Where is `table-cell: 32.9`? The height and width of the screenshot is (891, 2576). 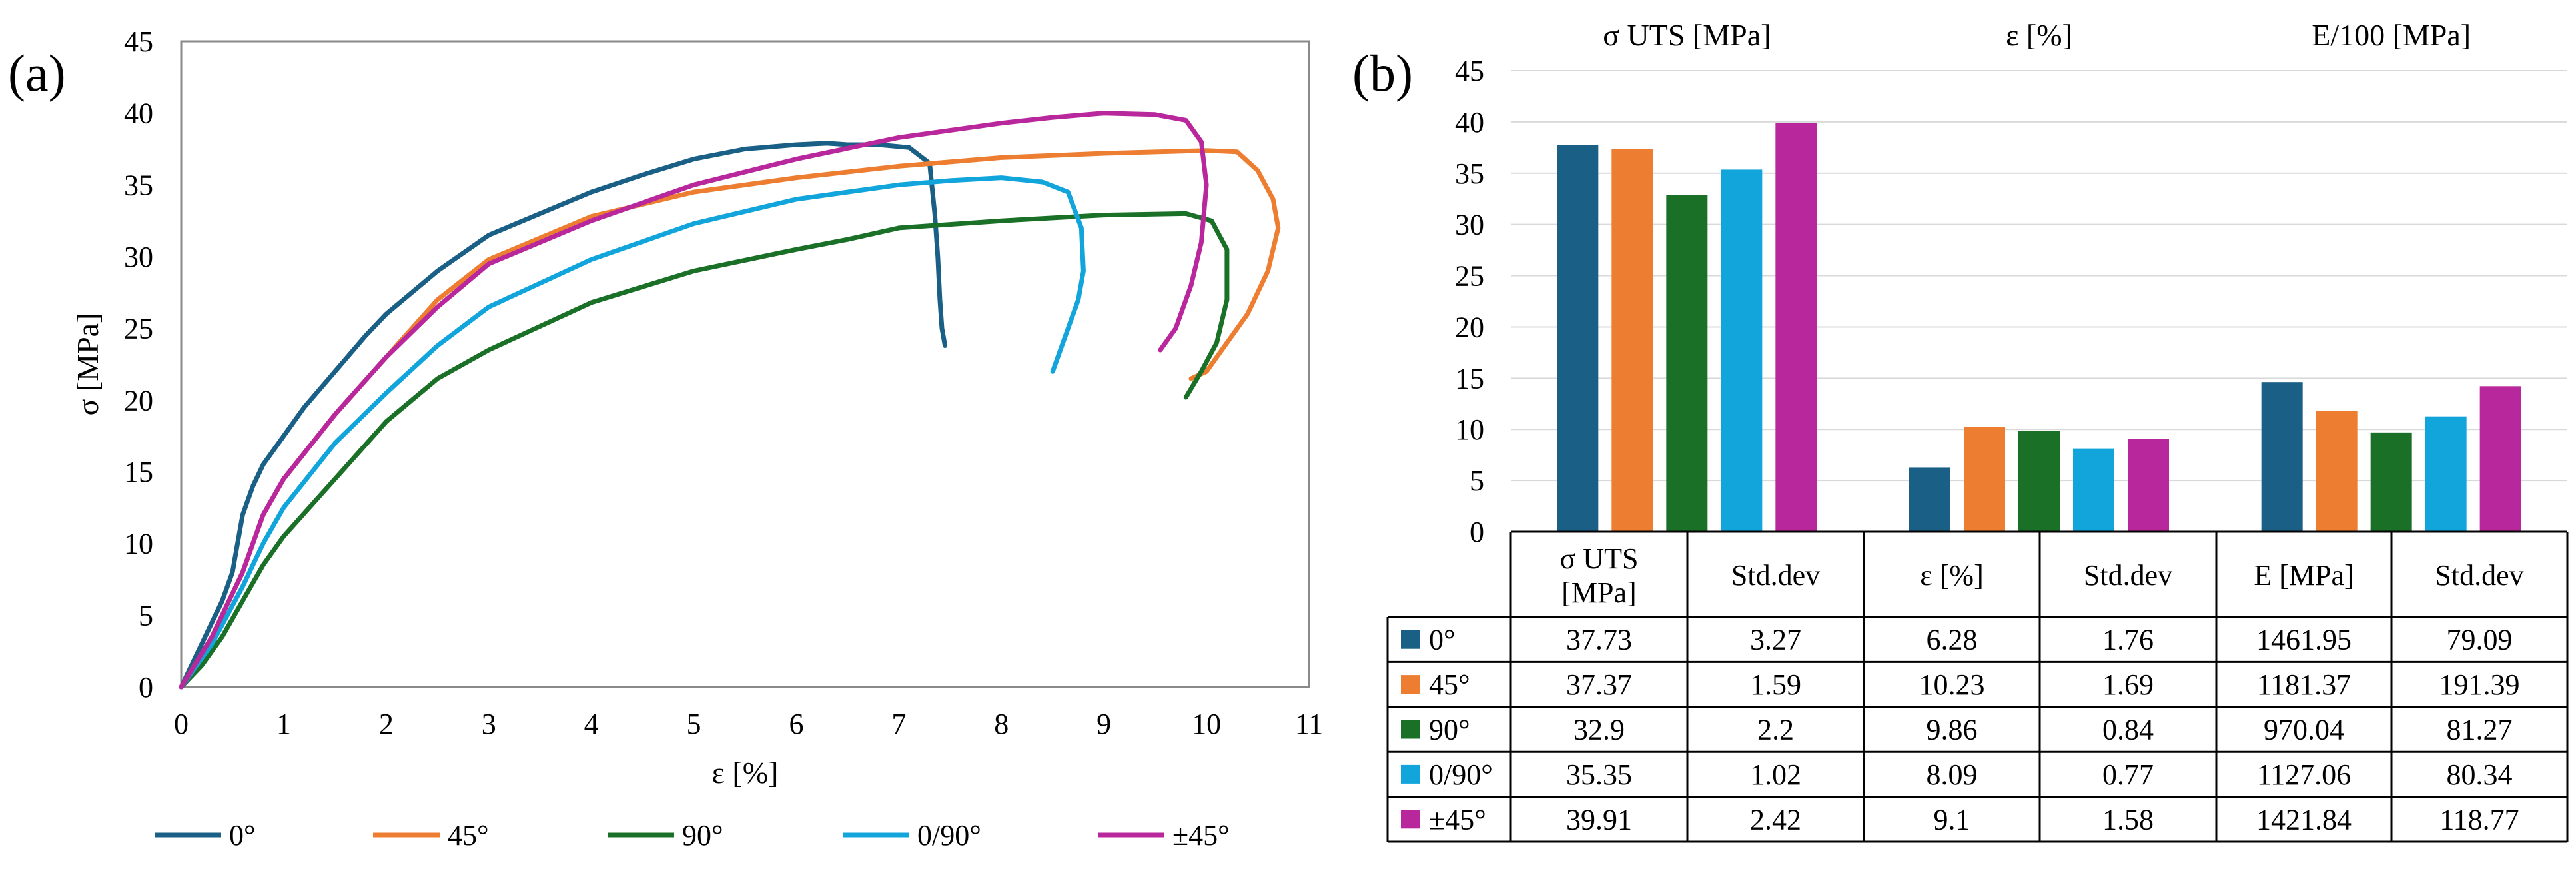
table-cell: 32.9 is located at coordinates (1599, 730).